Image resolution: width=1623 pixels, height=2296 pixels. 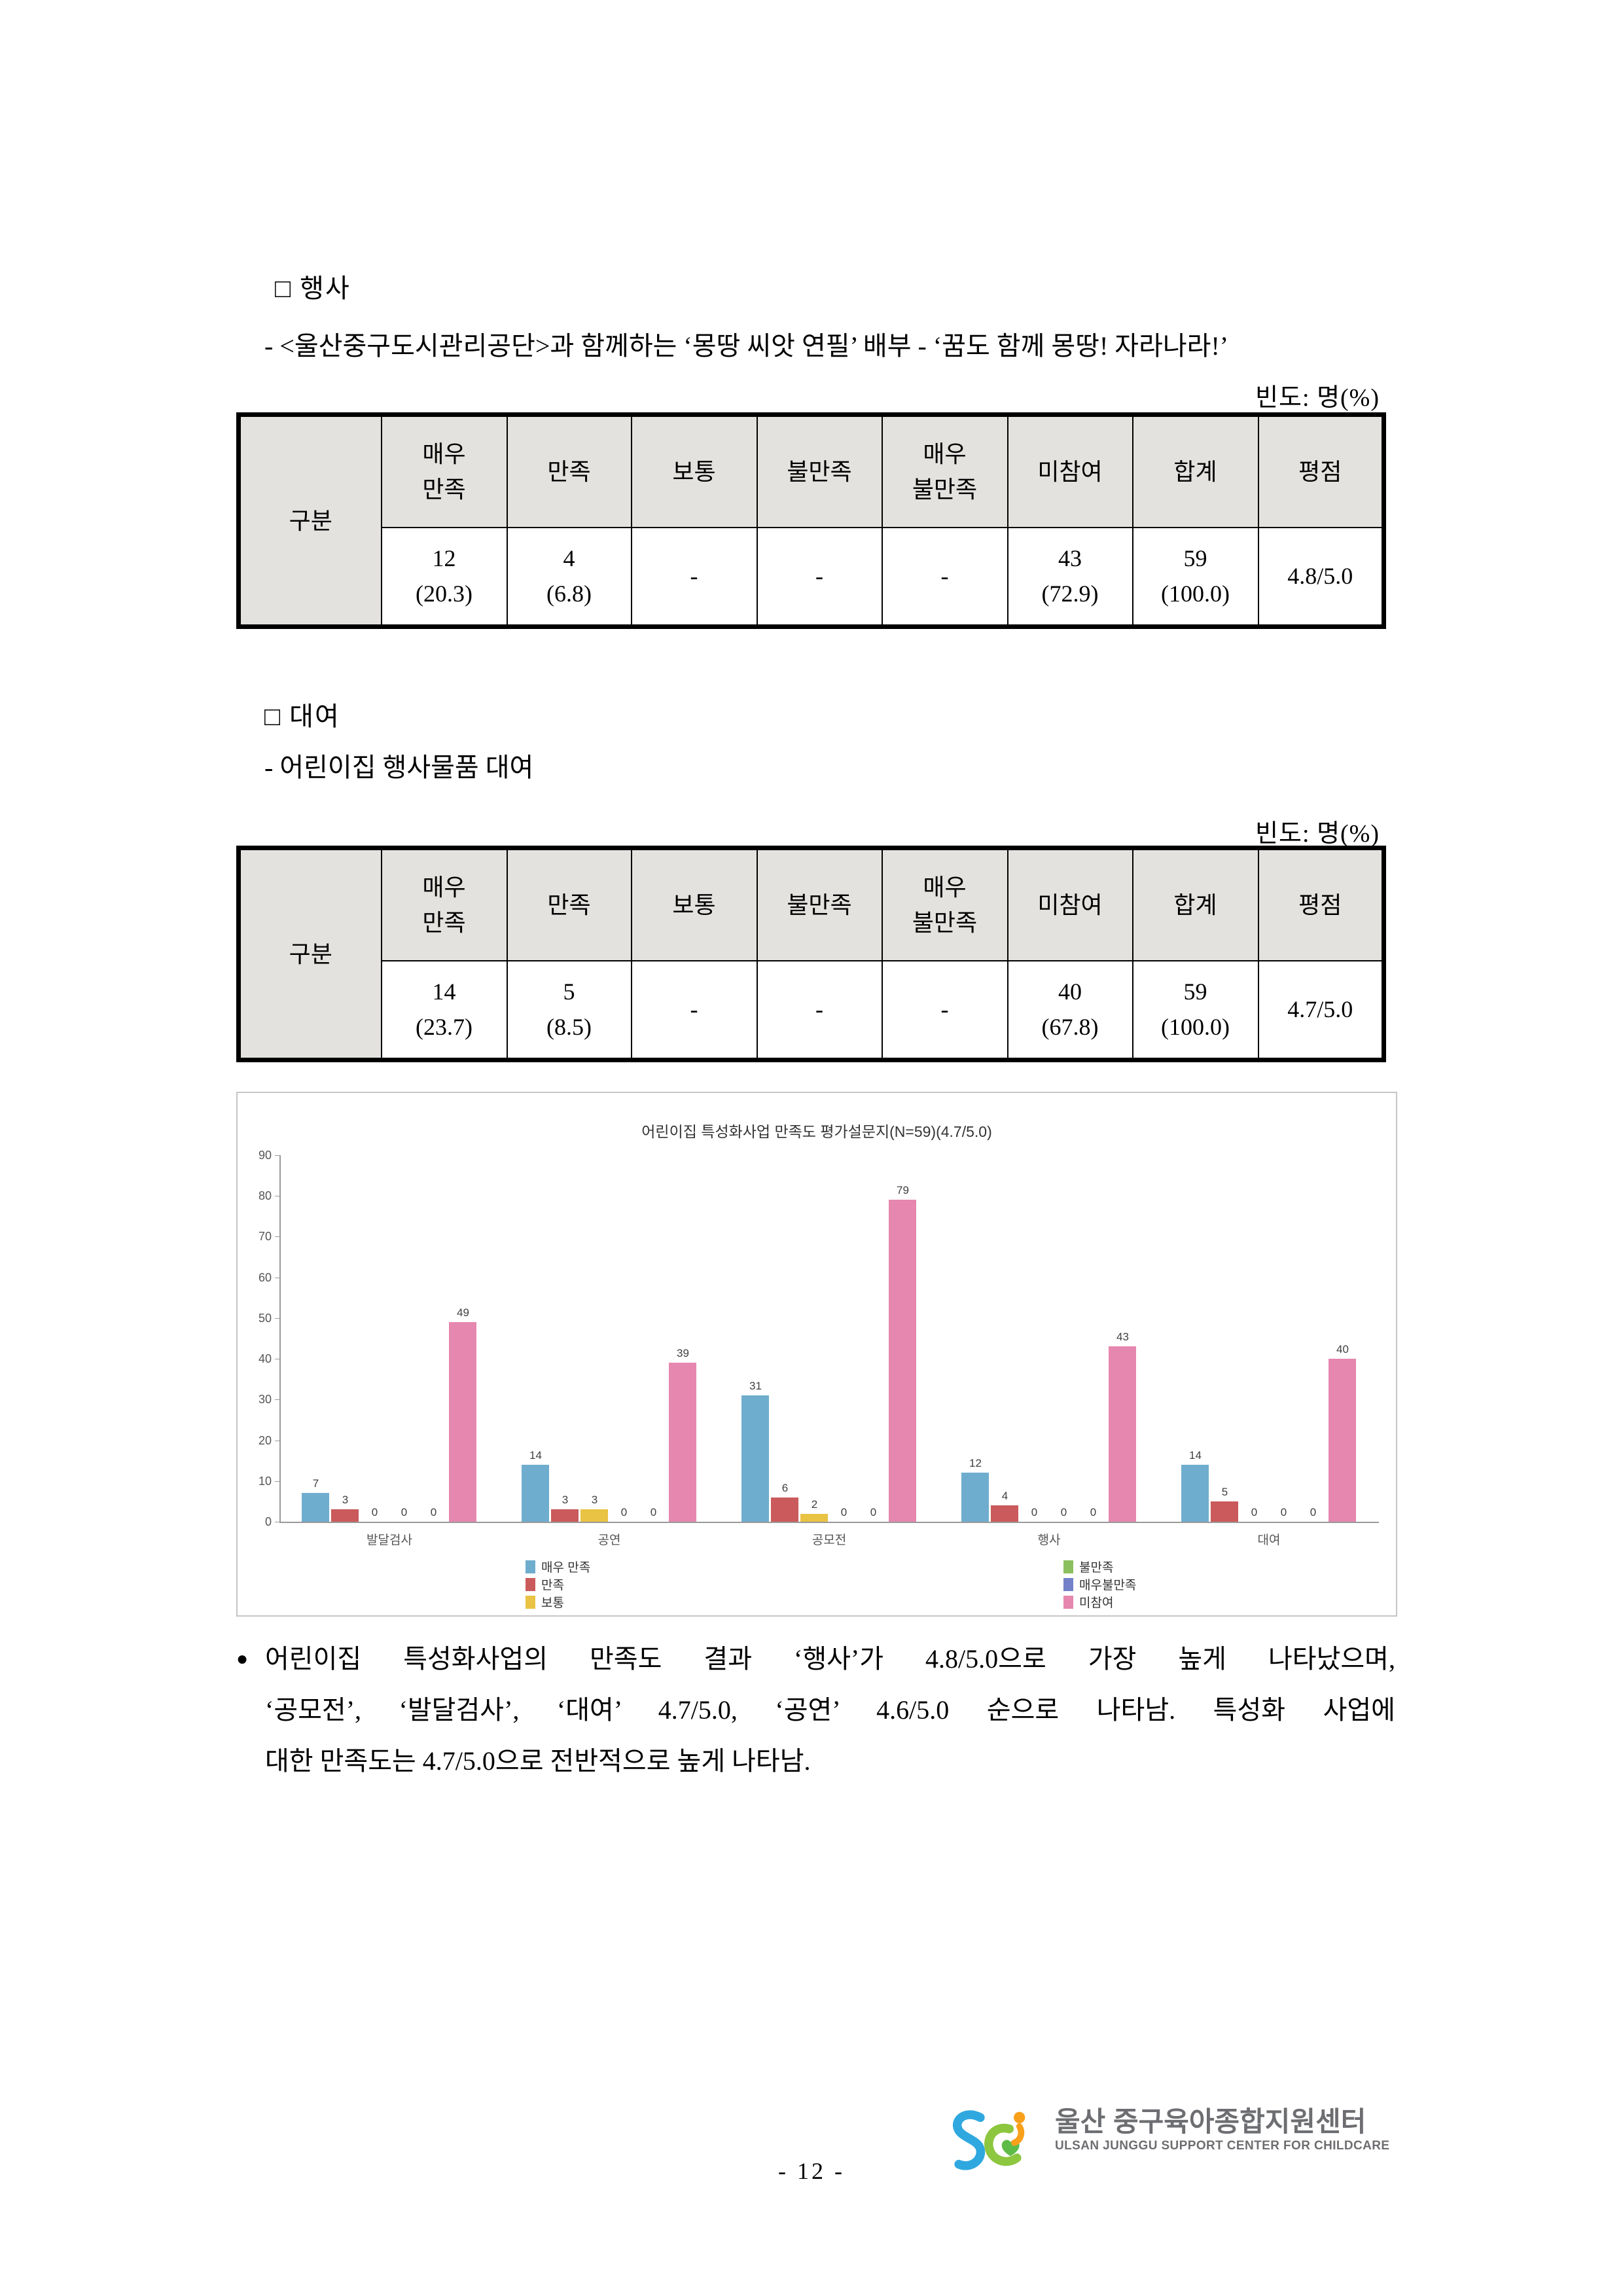 What do you see at coordinates (302, 716) in the screenshot?
I see `section-heading-rental: □ 대여` at bounding box center [302, 716].